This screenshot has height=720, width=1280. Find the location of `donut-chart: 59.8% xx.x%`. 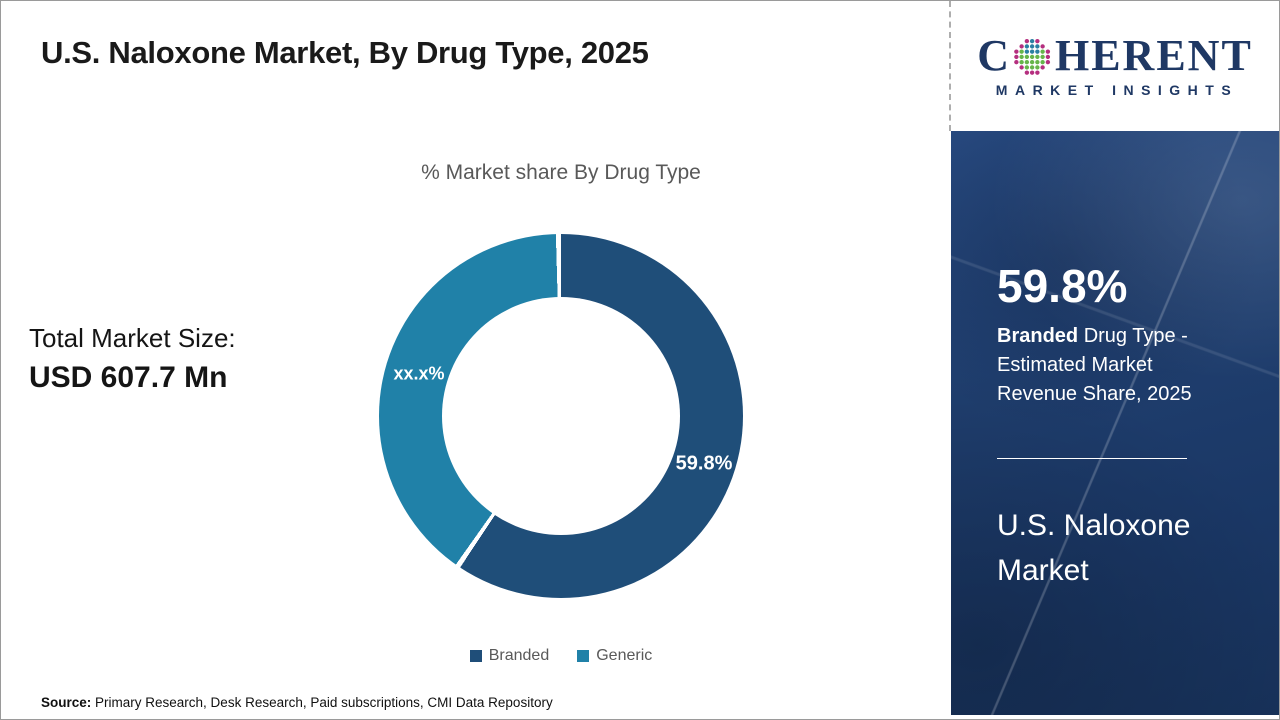

donut-chart: 59.8% xx.x% is located at coordinates (561, 416).